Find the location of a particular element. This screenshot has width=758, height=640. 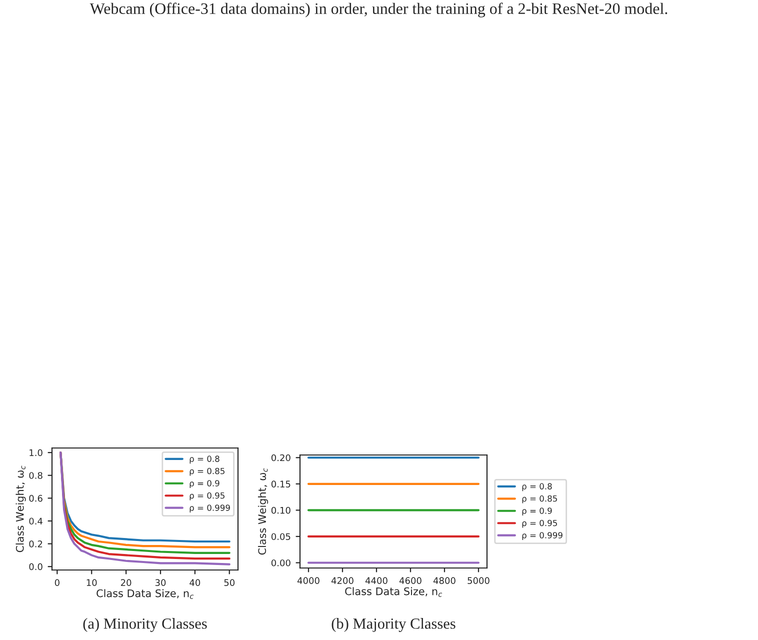

x-tick-label: 30 is located at coordinates (160, 582).